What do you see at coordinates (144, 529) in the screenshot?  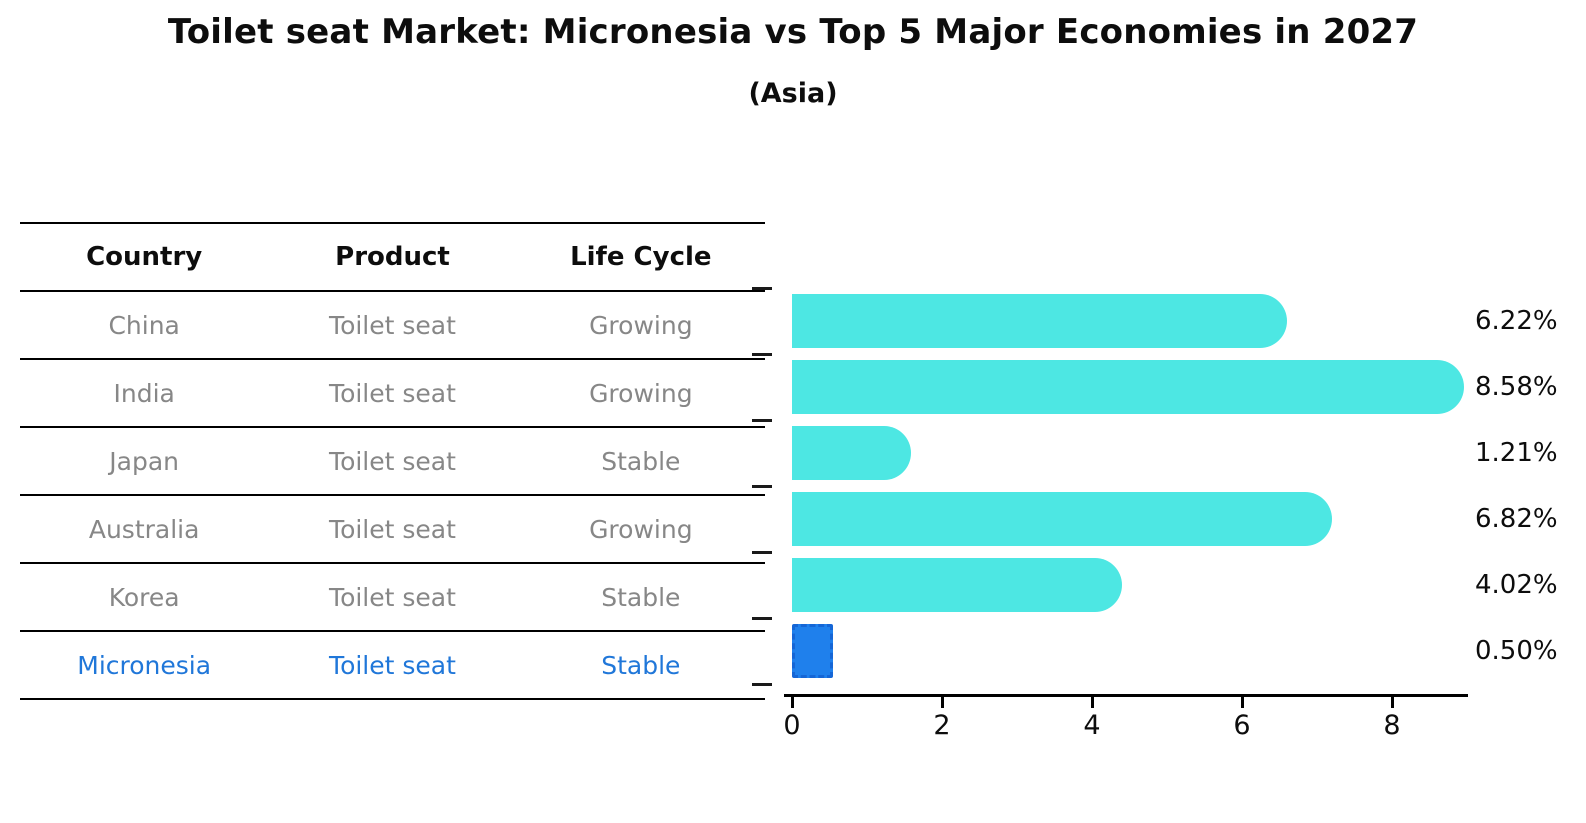 I see `cell-country: Australia` at bounding box center [144, 529].